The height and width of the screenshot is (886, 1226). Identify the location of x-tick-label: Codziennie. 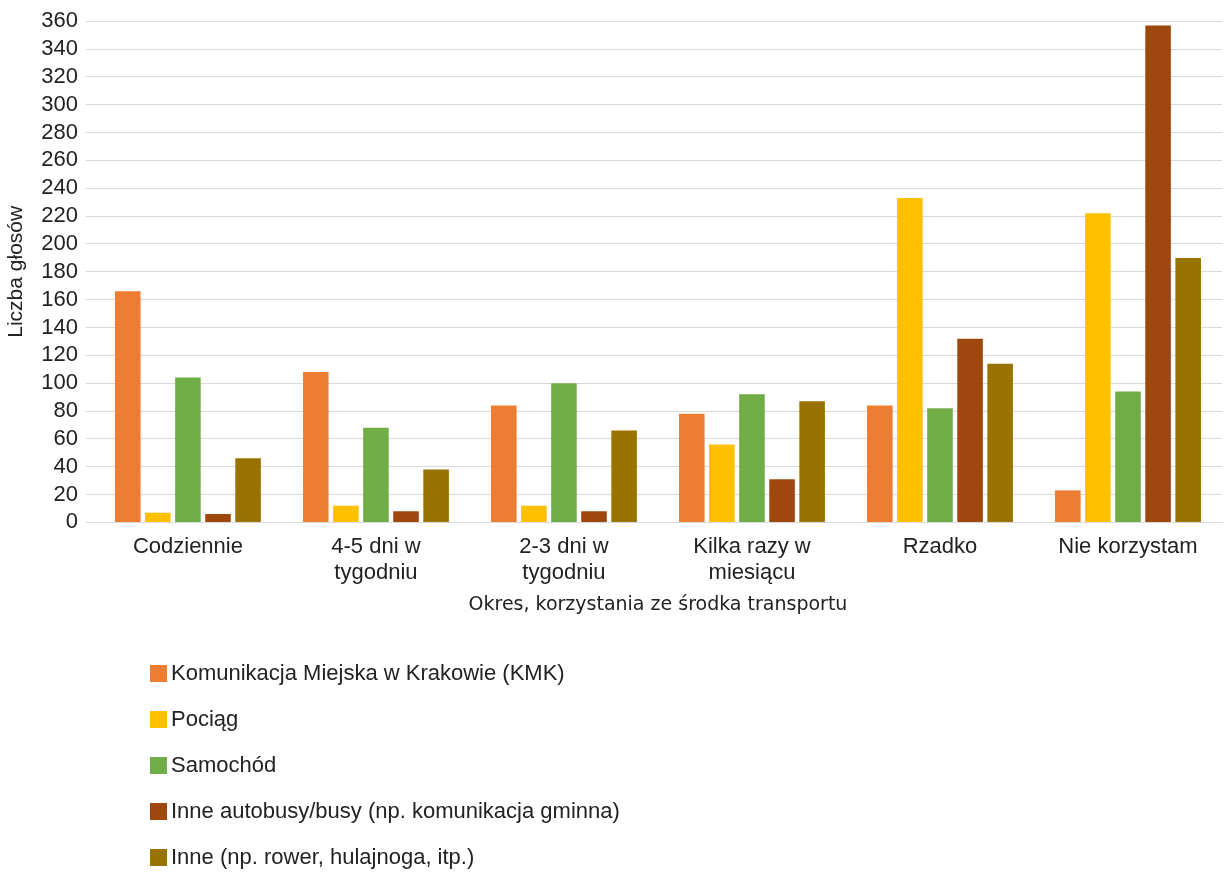
(187, 545).